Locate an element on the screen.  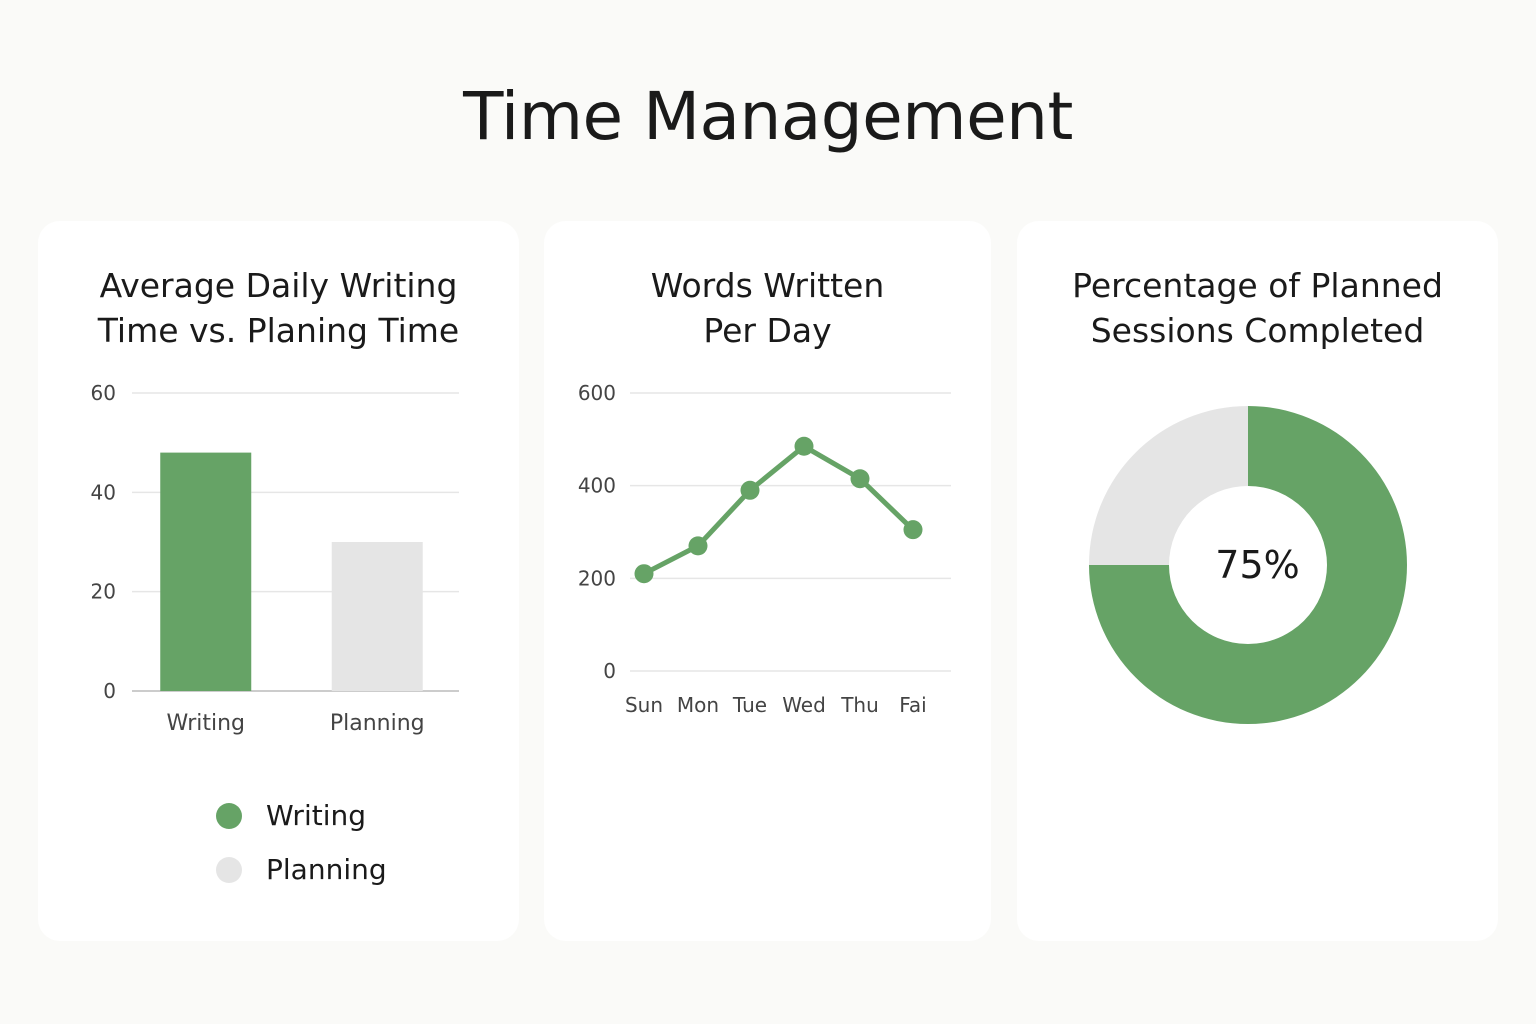
y-tick-label: 400 is located at coordinates (597, 486).